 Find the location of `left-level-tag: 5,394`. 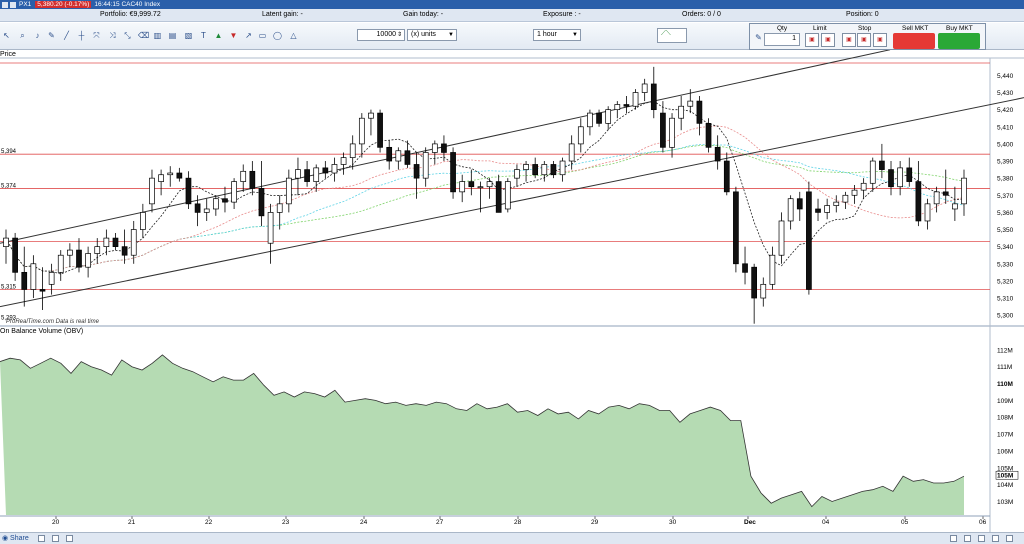

left-level-tag: 5,394 is located at coordinates (9, 152).